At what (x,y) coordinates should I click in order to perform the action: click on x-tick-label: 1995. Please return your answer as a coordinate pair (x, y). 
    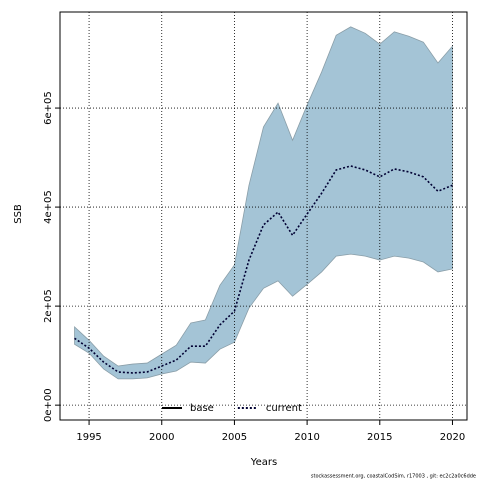
    Looking at the image, I should click on (88, 437).